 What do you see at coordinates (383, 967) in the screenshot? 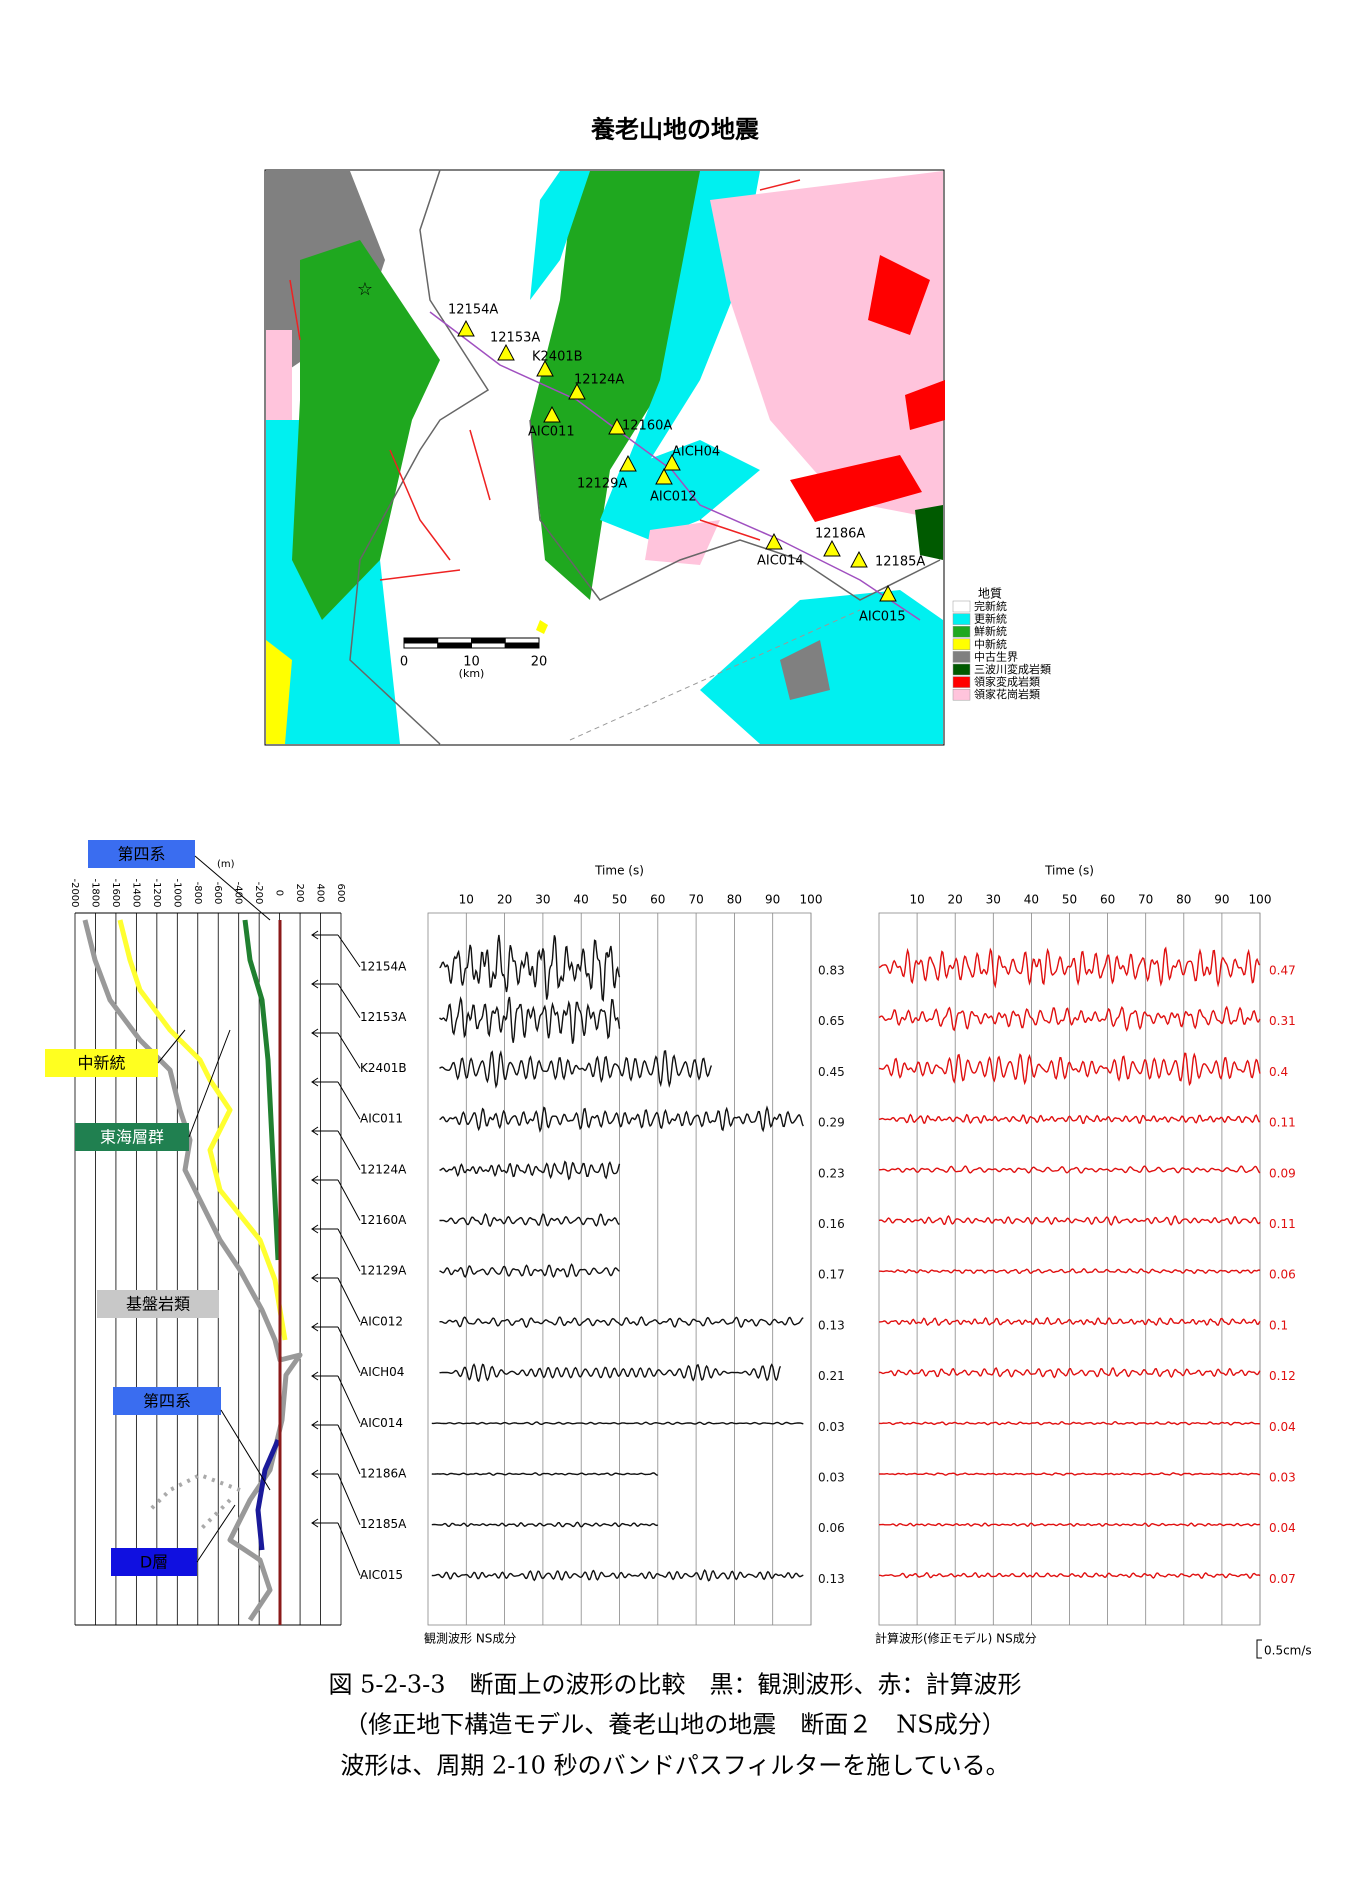
I see `section-station-label: 12154A` at bounding box center [383, 967].